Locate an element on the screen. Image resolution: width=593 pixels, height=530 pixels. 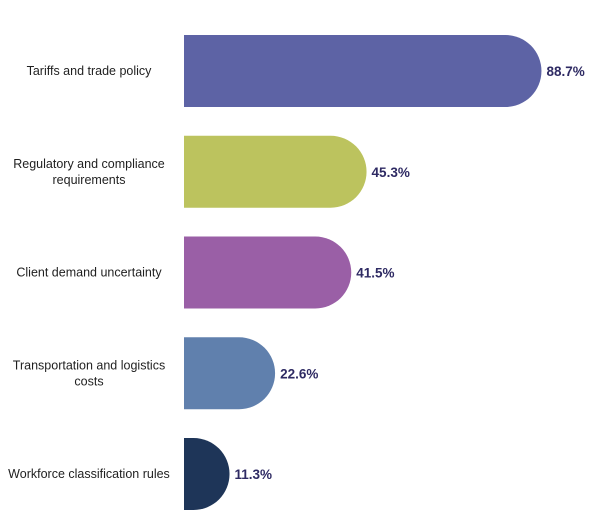
category-label-line: Workforce classification rules is located at coordinates (89, 474).